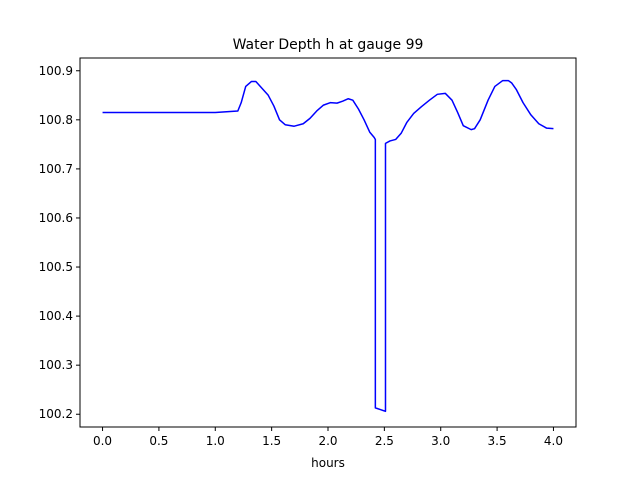  I want to click on x-tick-label: 2.5, so click(384, 441).